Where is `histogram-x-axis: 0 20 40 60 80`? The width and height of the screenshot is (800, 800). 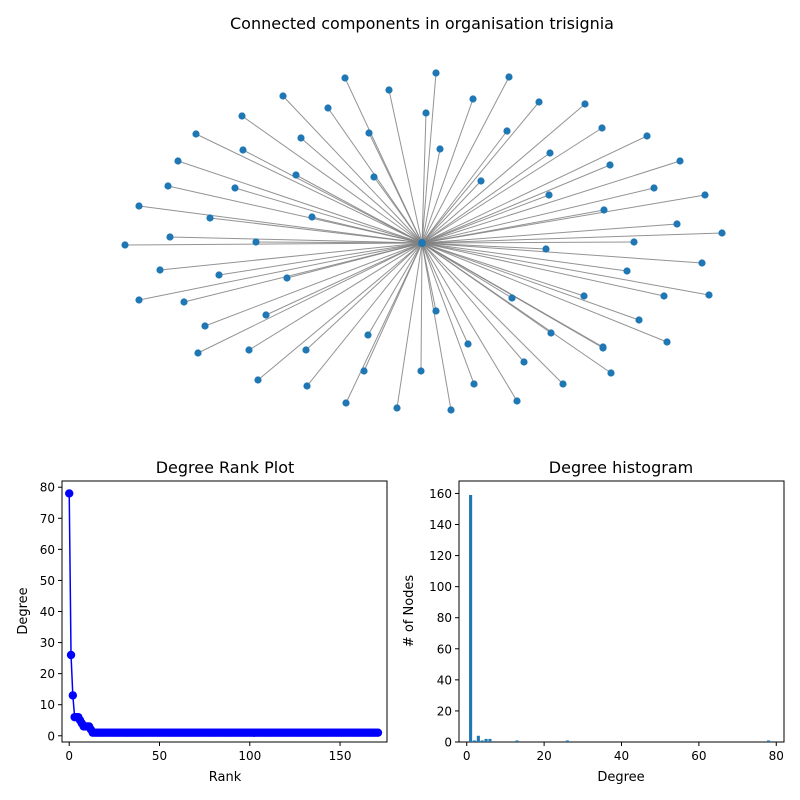
histogram-x-axis: 0 20 40 60 80 is located at coordinates (623, 752).